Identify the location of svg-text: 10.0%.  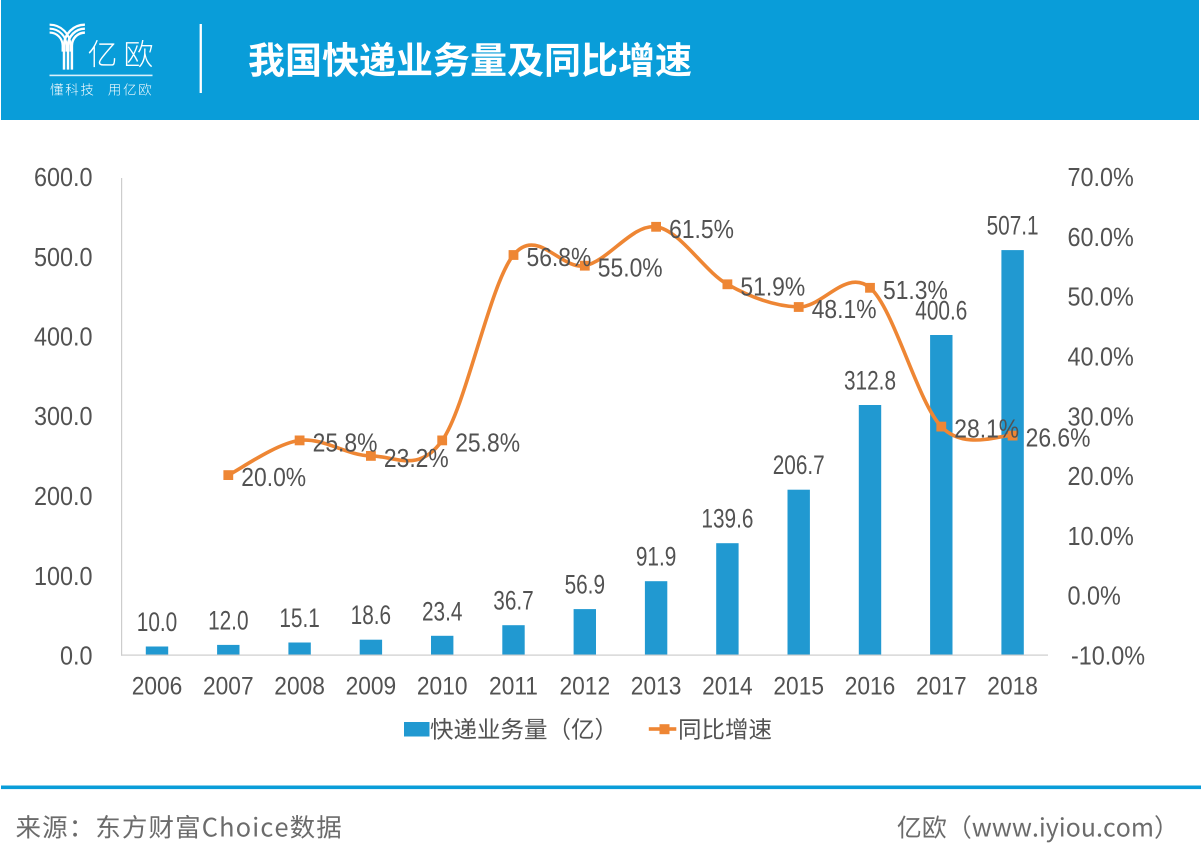
(1101, 537).